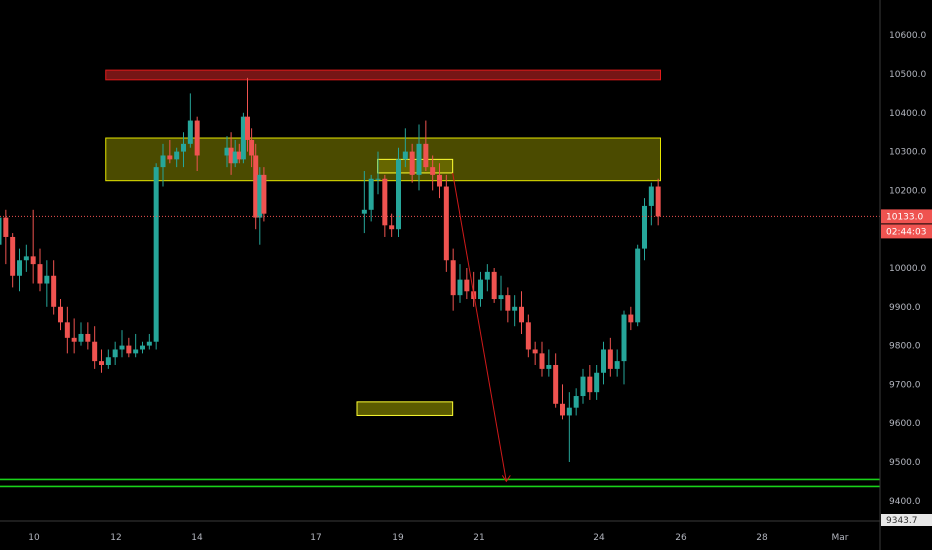  What do you see at coordinates (905, 385) in the screenshot?
I see `price-tick-label: 9700.0` at bounding box center [905, 385].